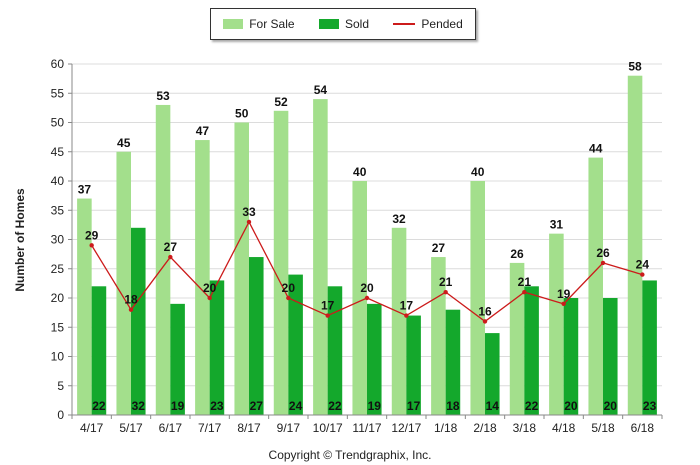  Describe the element at coordinates (493, 406) in the screenshot. I see `sold-value-label: 14` at that location.